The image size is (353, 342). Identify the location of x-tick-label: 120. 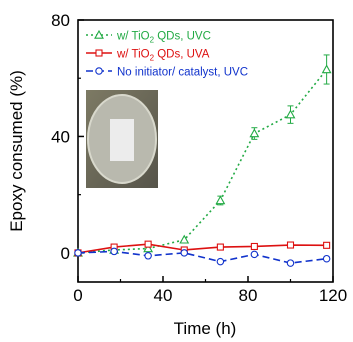
(333, 295).